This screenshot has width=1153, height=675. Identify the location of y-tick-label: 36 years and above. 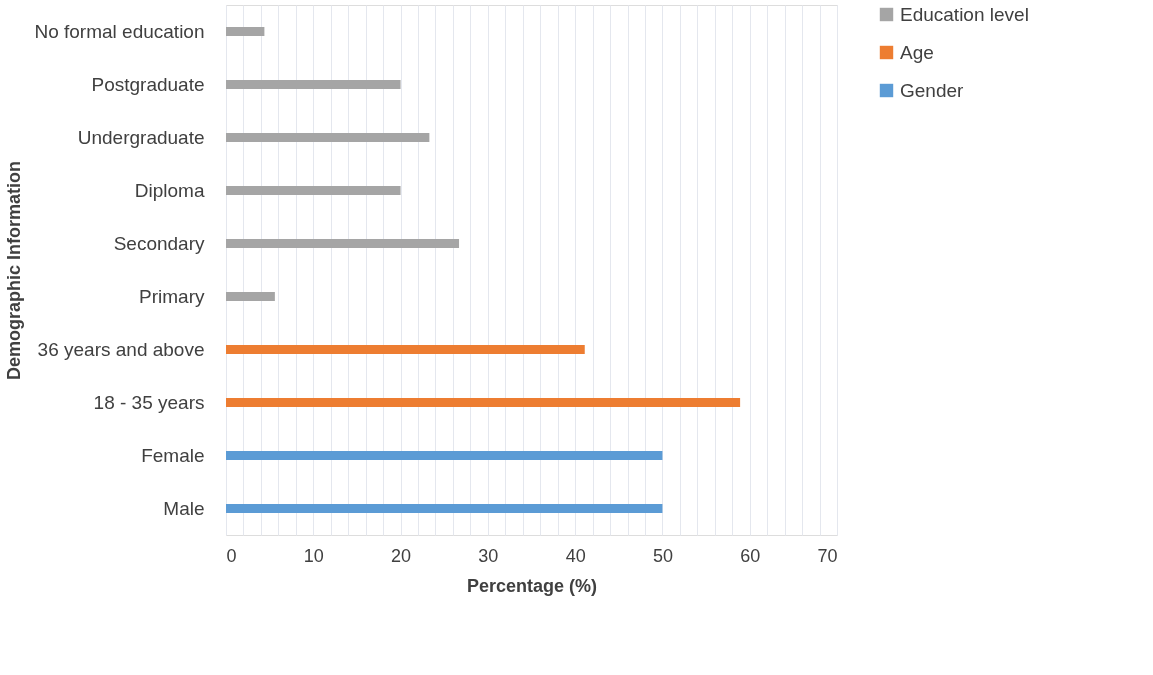
(121, 349).